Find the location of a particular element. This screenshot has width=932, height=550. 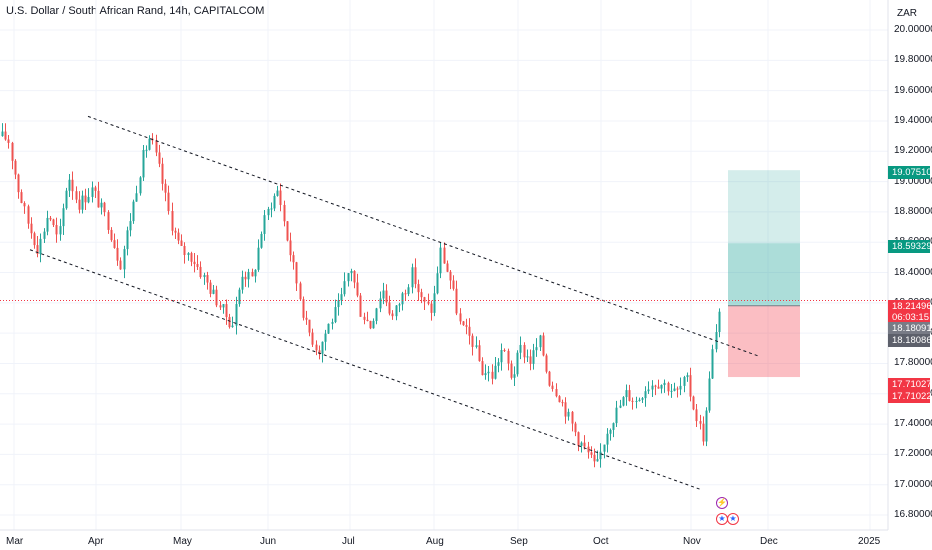

price-tick-label: 17.40000 is located at coordinates (913, 424).